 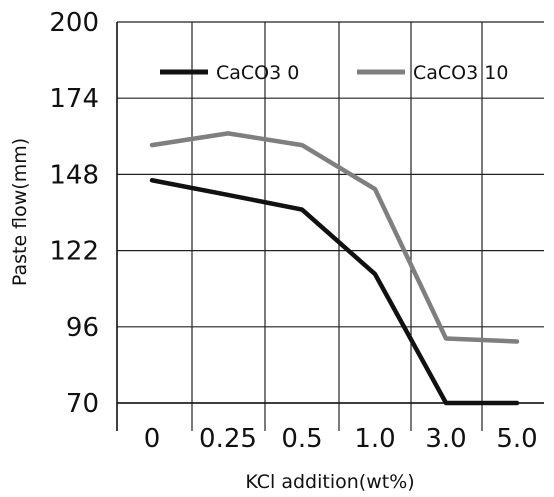 What do you see at coordinates (334, 73) in the screenshot?
I see `legend: CaCO3 0 CaCO3 10` at bounding box center [334, 73].